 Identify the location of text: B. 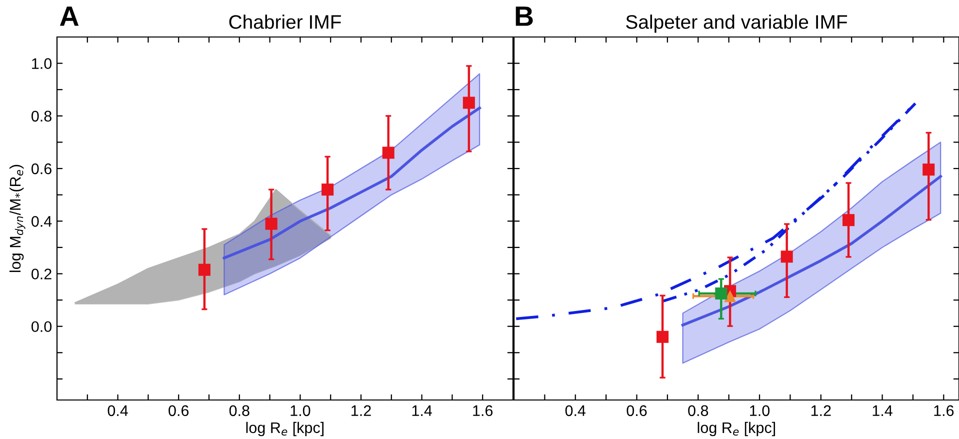
(524, 16).